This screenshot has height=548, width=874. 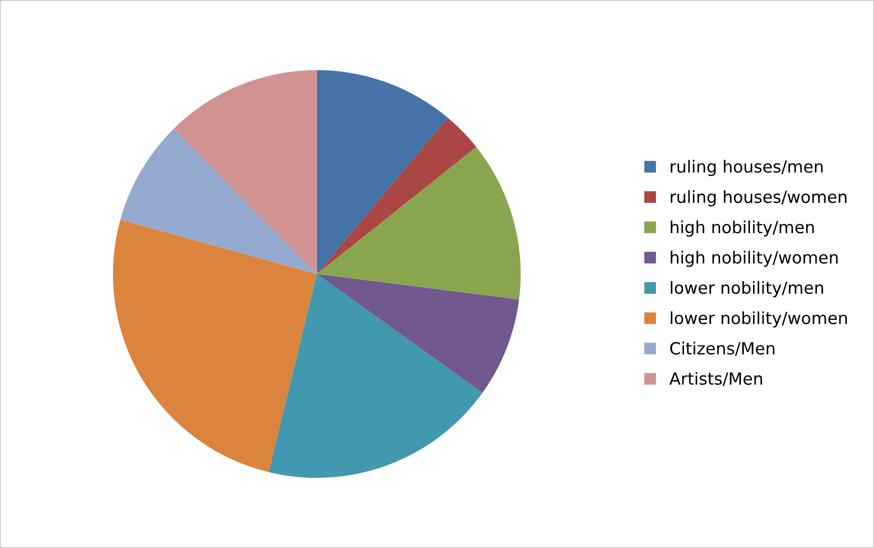 I want to click on legend-label: lower nobility/women, so click(x=758, y=319).